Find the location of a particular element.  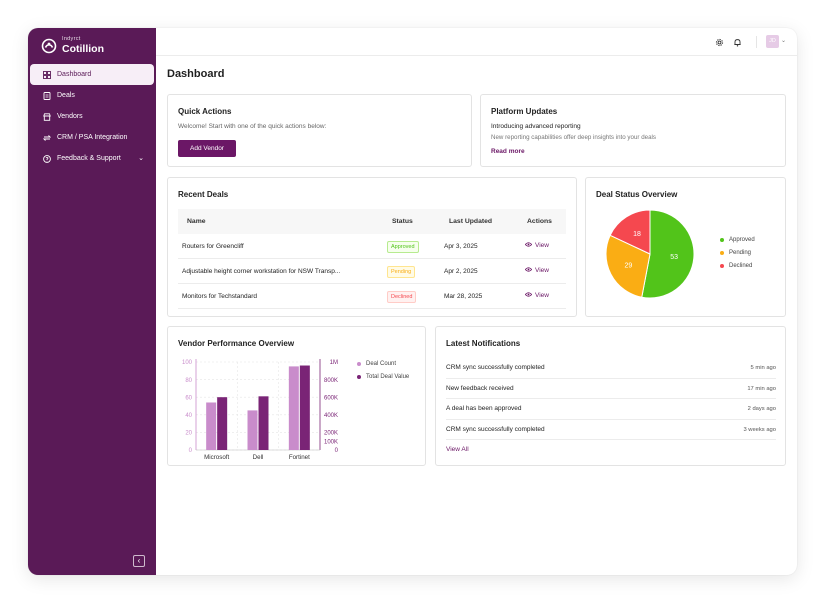

column-header: Status is located at coordinates (402, 221).